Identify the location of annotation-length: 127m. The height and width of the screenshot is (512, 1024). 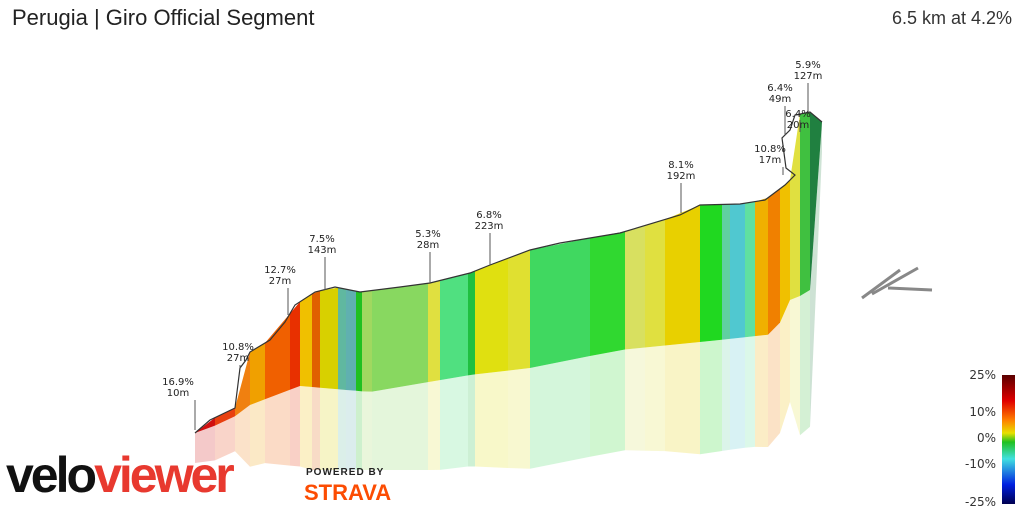
(808, 76).